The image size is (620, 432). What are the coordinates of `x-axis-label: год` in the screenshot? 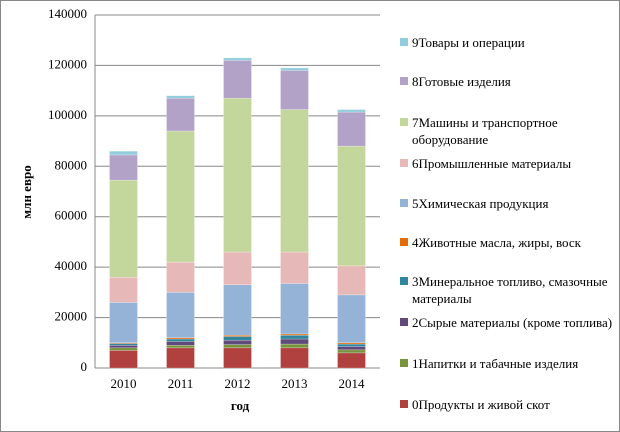 It's located at (240, 405).